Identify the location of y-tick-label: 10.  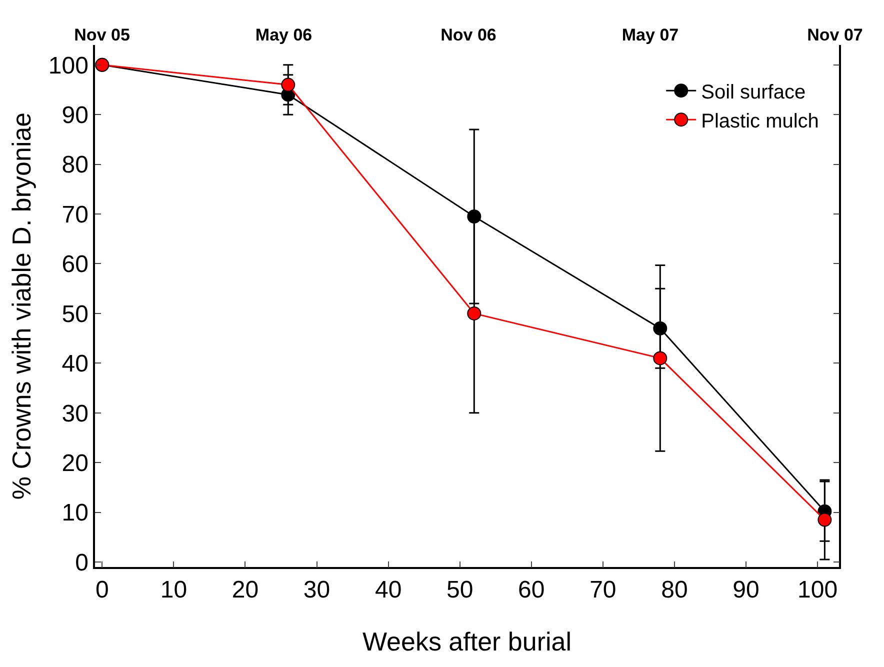
(75, 513).